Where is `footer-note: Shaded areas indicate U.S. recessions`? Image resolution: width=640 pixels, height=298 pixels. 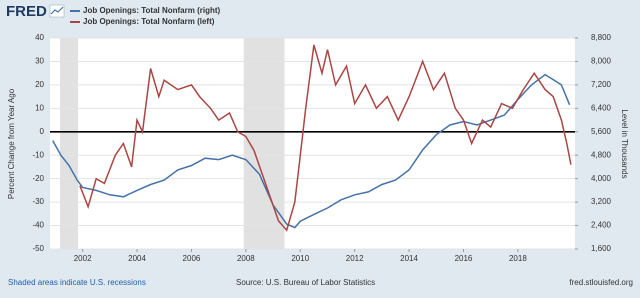 footer-note: Shaded areas indicate U.S. recessions is located at coordinates (77, 282).